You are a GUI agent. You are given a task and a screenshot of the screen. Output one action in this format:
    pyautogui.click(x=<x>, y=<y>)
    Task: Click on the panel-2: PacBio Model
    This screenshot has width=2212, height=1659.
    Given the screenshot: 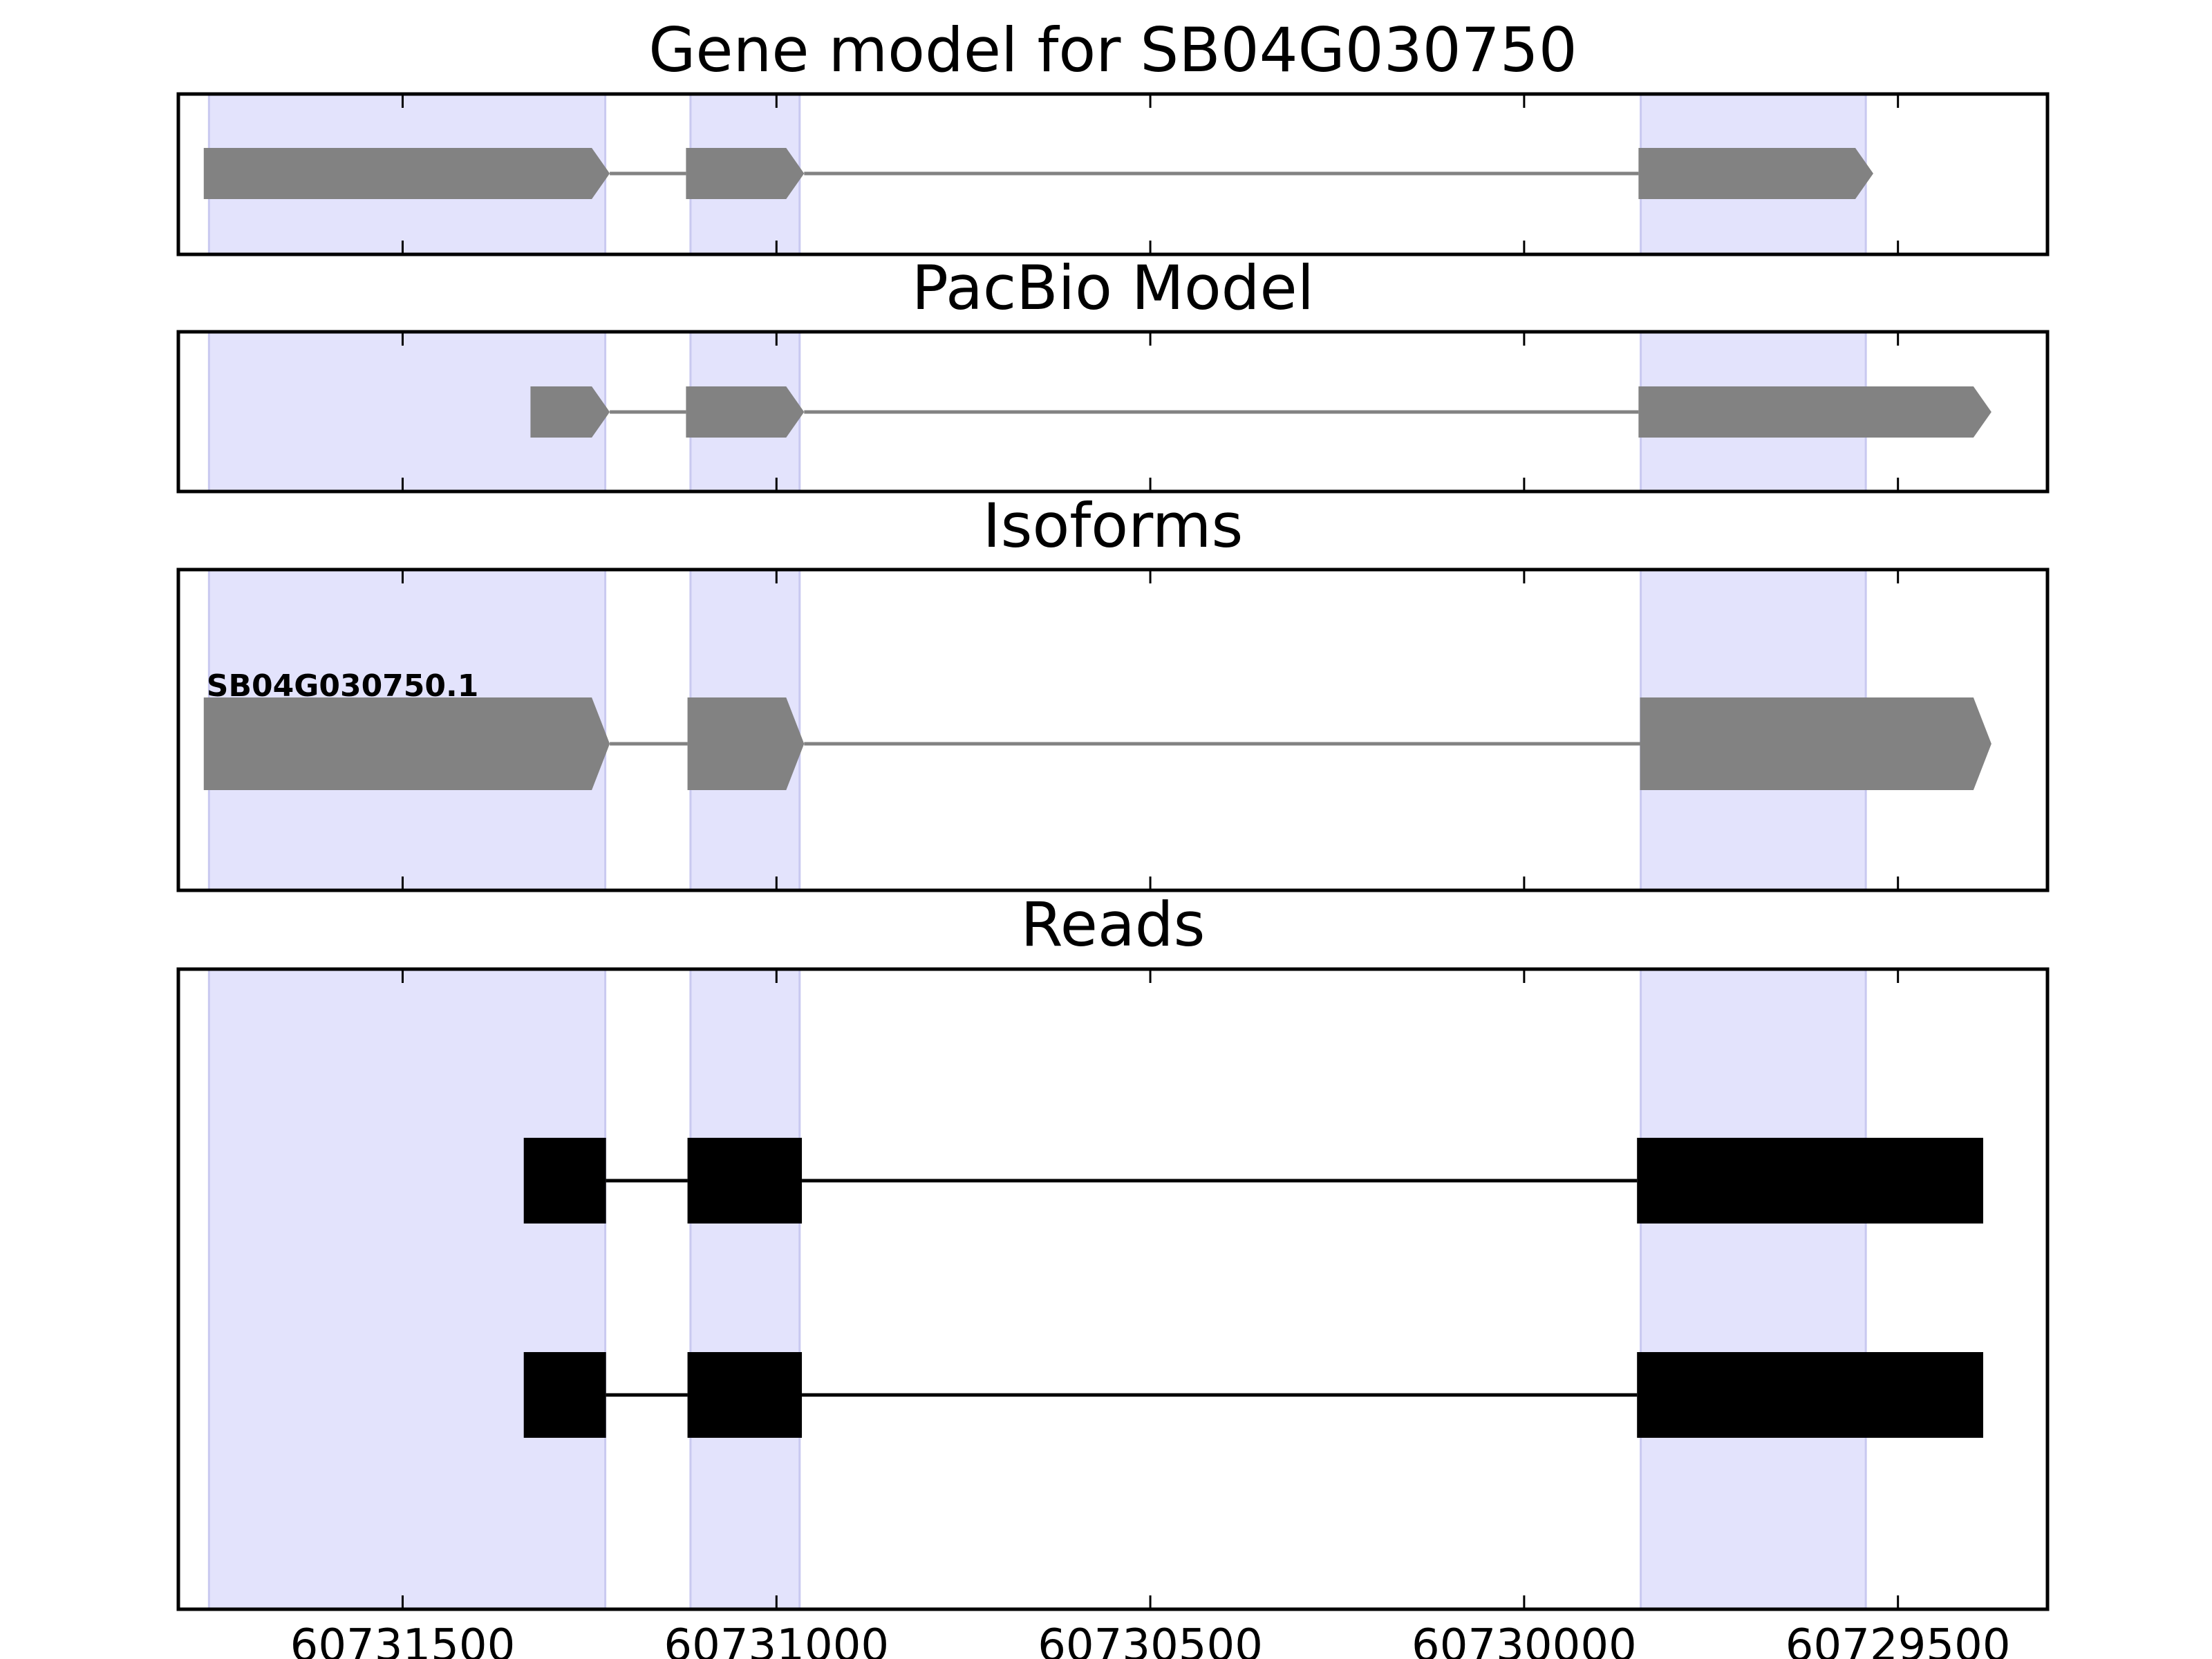 What is the action you would take?
    pyautogui.click(x=1113, y=373)
    